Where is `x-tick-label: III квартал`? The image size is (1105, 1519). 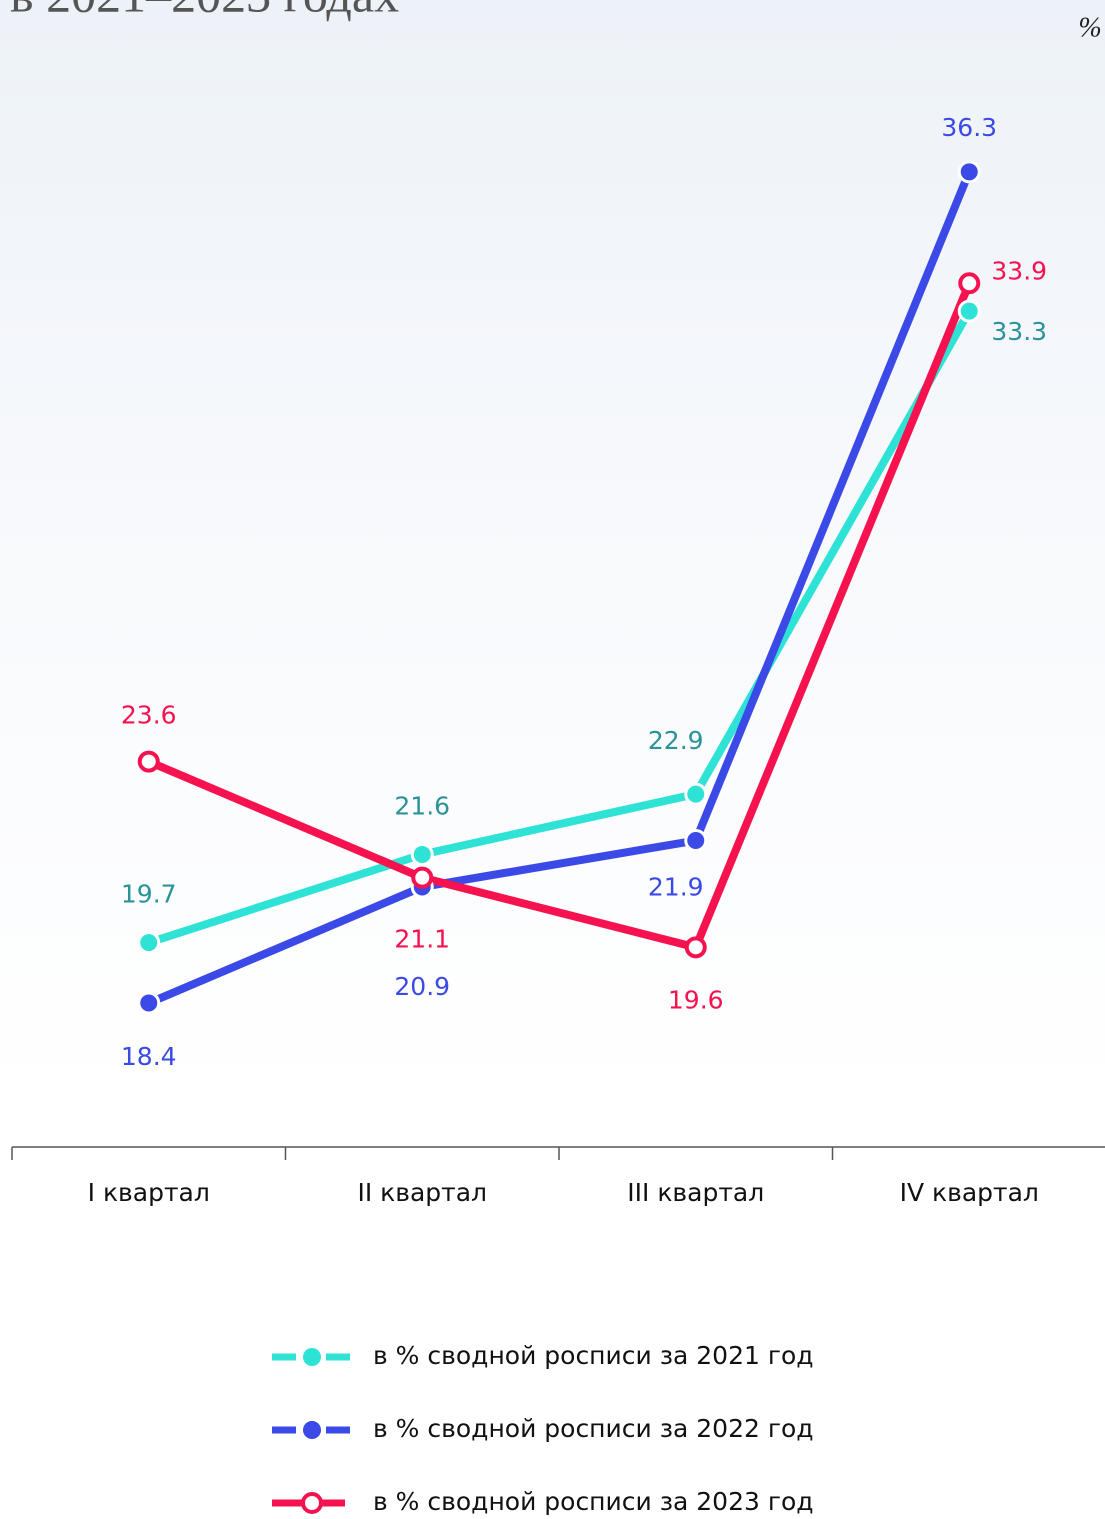
x-tick-label: III квартал is located at coordinates (695, 1192).